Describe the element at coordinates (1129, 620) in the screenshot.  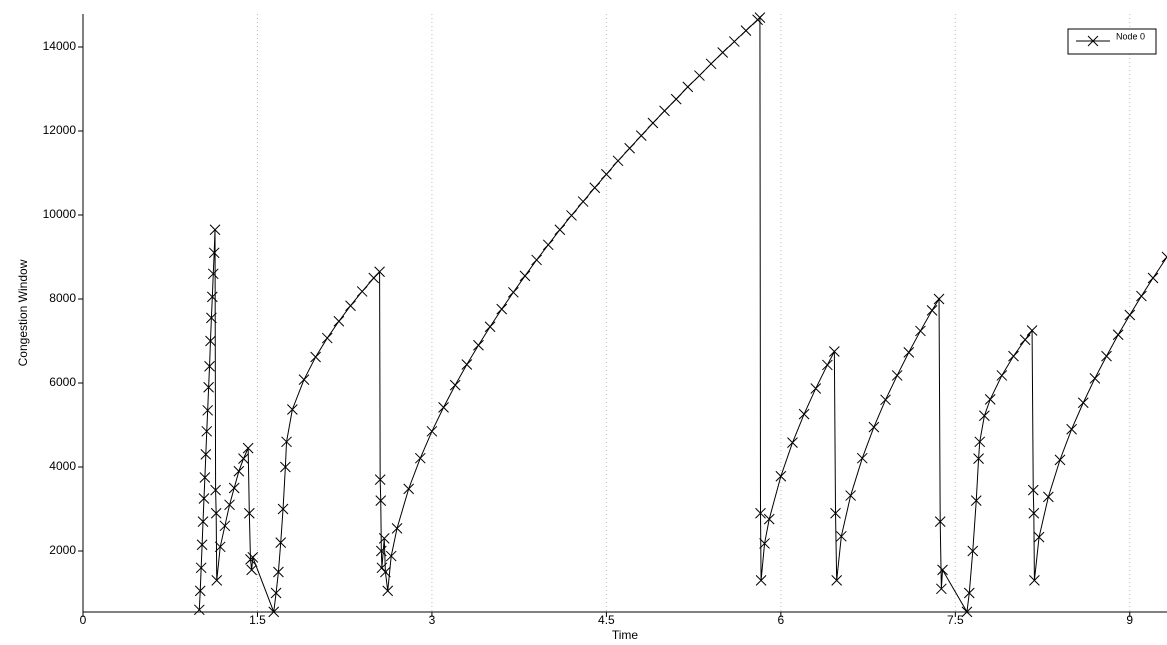
I see `x-tick-label: 9` at that location.